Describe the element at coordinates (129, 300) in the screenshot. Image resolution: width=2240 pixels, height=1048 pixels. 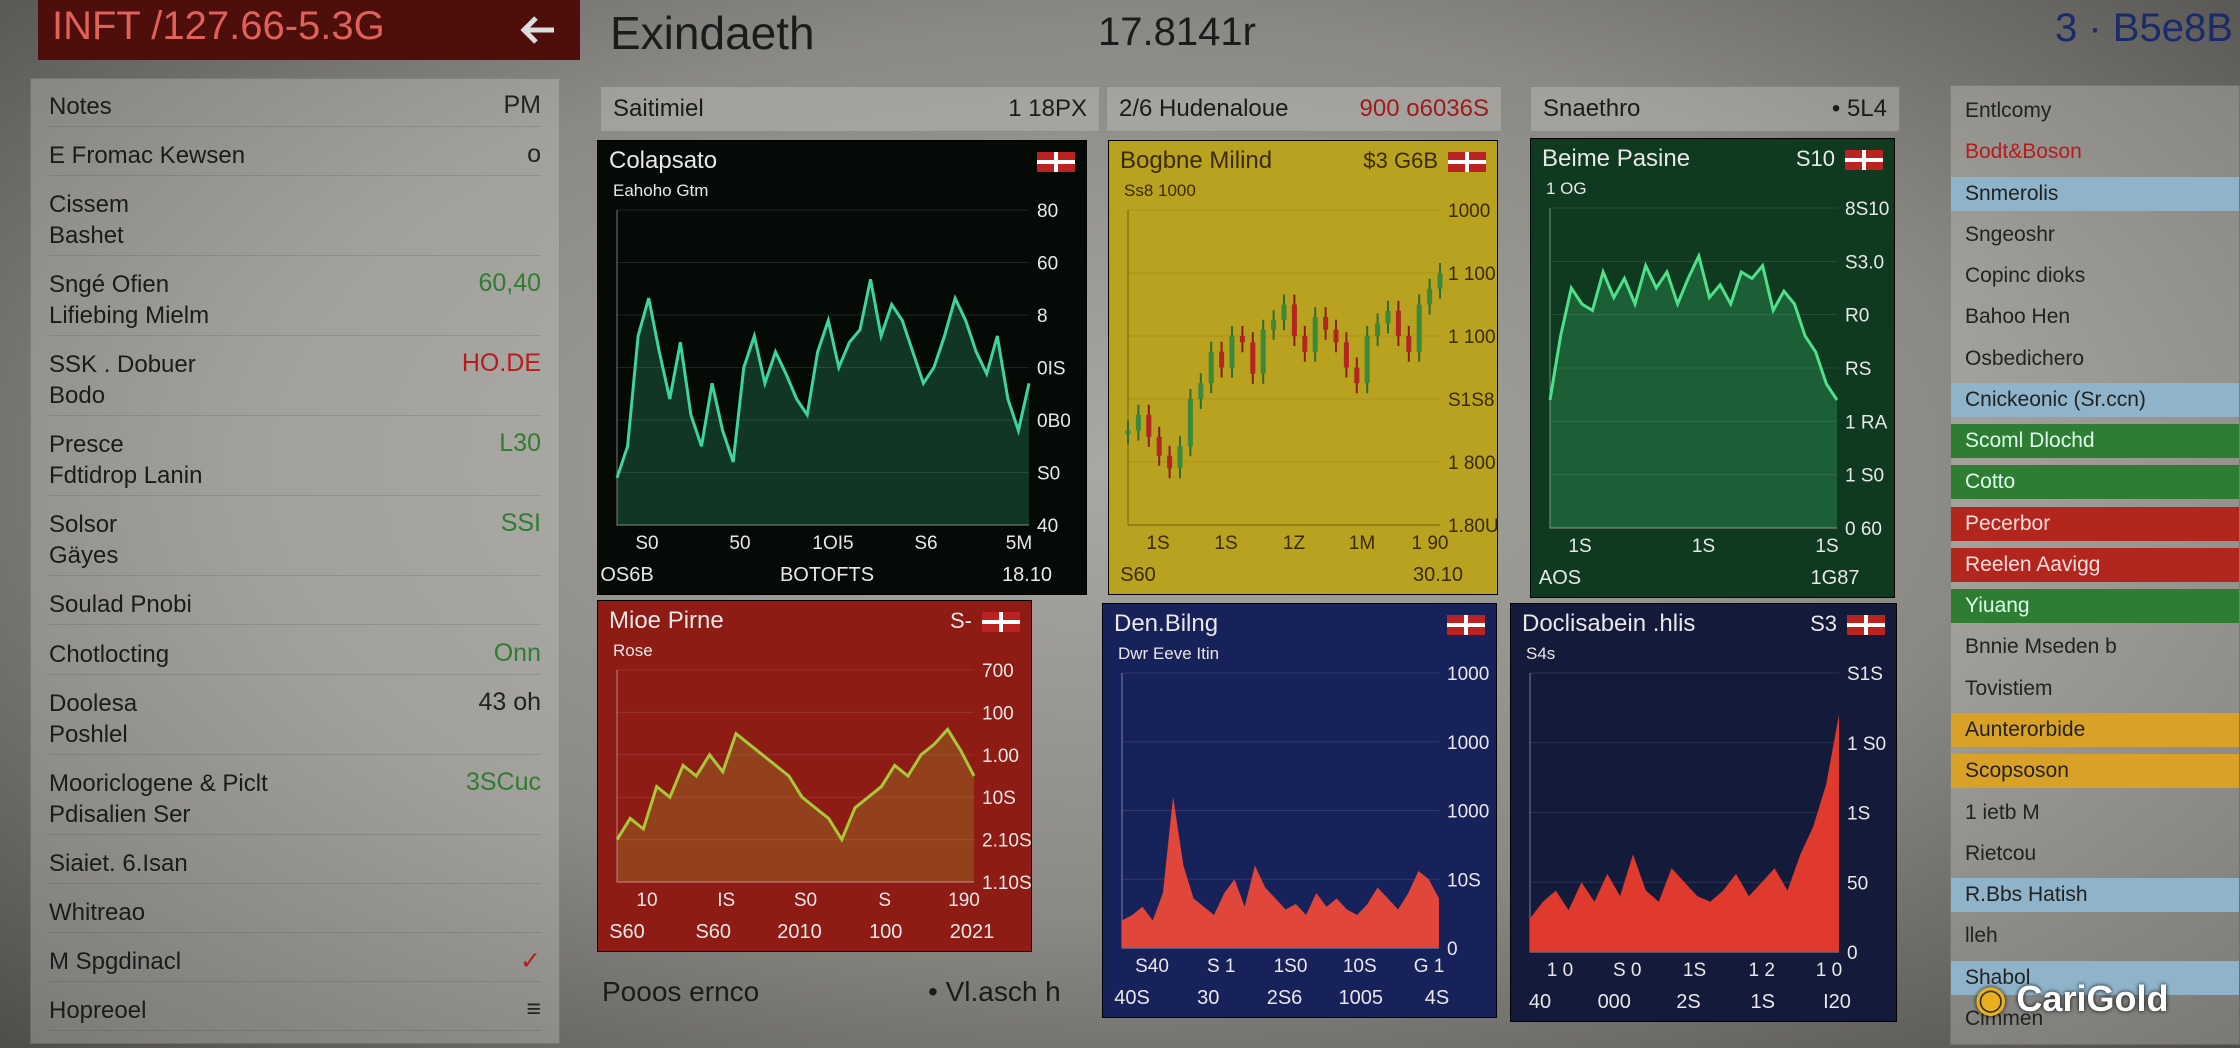
I see `item-labels: Sngé Ofien Lifiebing Mielm` at that location.